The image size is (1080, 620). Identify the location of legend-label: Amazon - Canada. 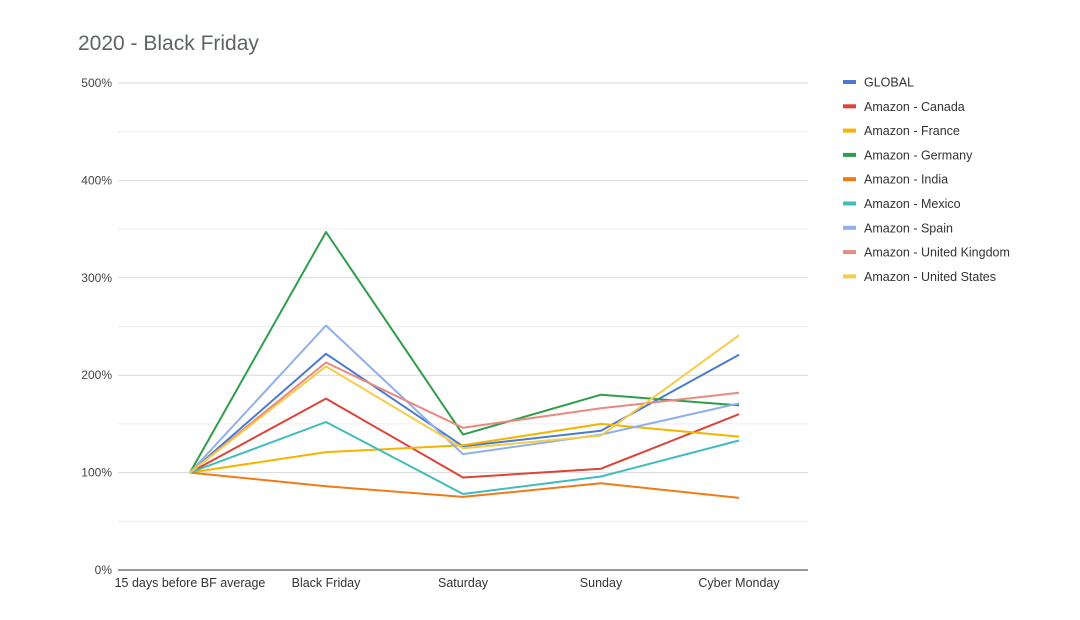
(914, 107).